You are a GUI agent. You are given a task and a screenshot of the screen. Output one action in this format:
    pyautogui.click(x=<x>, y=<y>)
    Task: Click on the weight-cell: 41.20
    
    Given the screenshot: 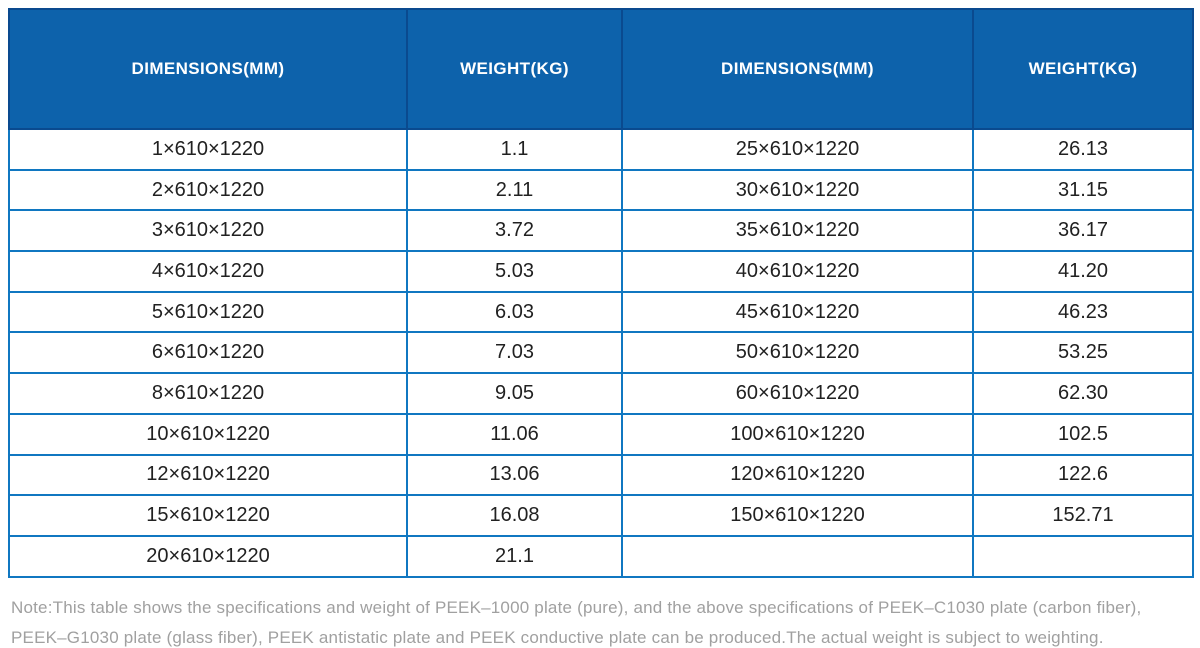 What is the action you would take?
    pyautogui.click(x=1083, y=271)
    